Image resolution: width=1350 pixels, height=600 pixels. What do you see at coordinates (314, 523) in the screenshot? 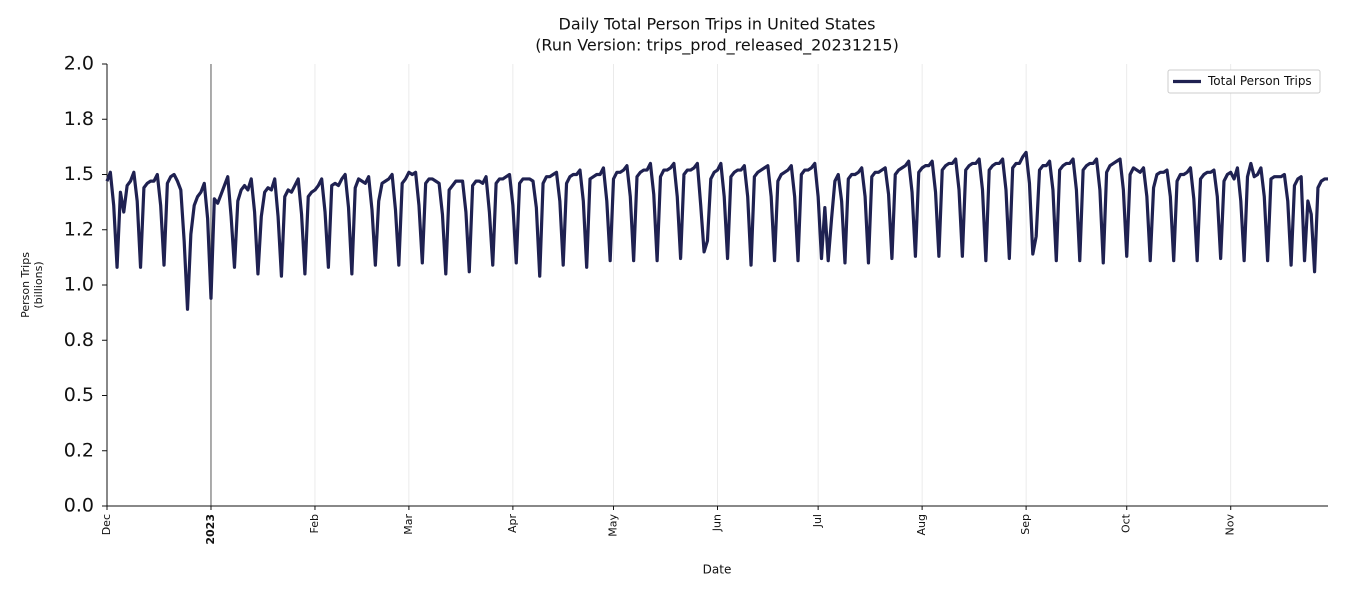
I see `x-tick-label: Feb` at bounding box center [314, 523].